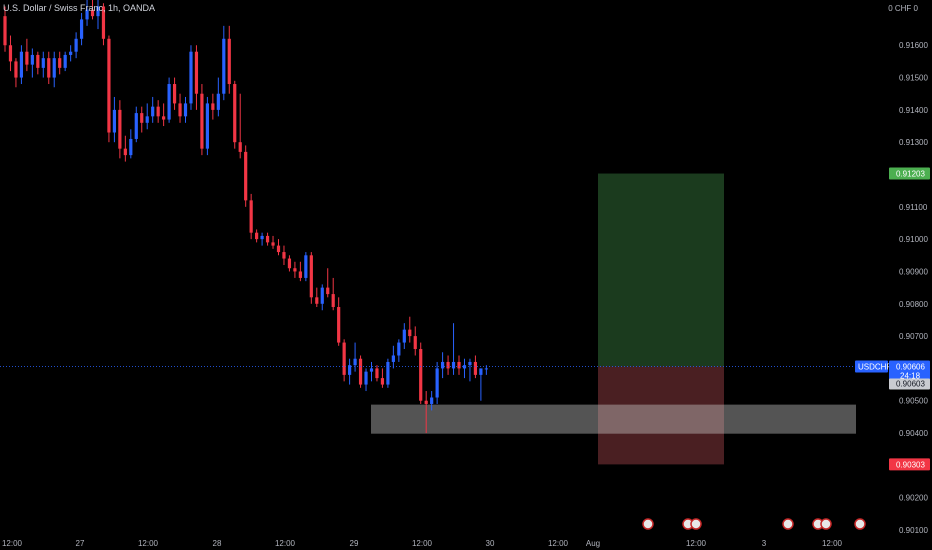 Image resolution: width=932 pixels, height=550 pixels. What do you see at coordinates (696, 524) in the screenshot?
I see `event-flag-icon` at bounding box center [696, 524].